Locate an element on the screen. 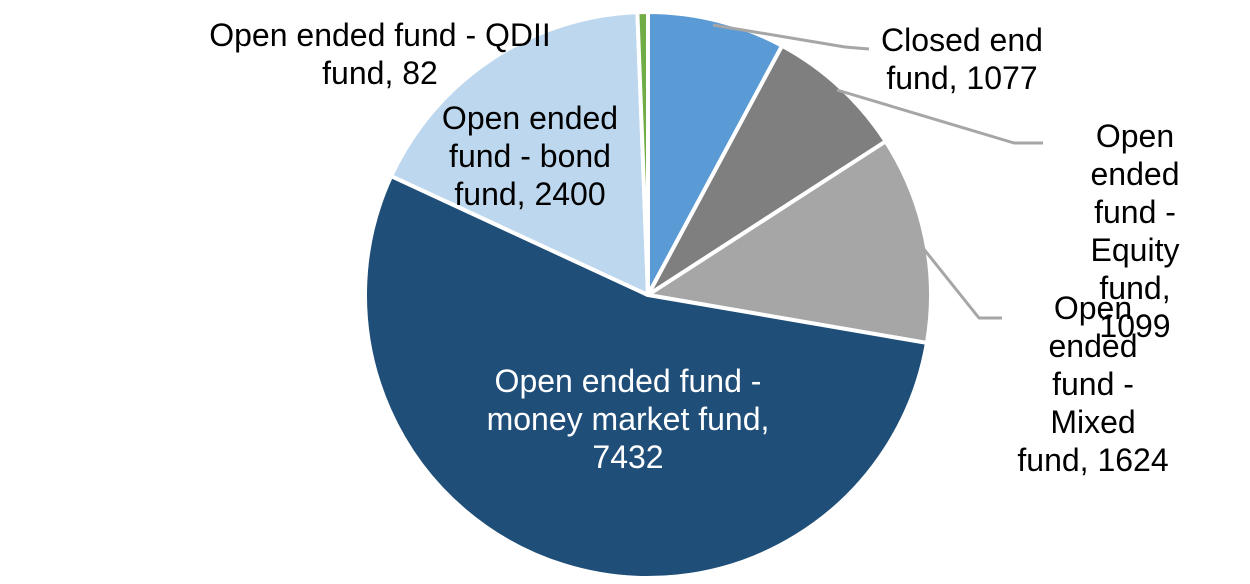  leader-line-mixed-fund is located at coordinates (959, 281).